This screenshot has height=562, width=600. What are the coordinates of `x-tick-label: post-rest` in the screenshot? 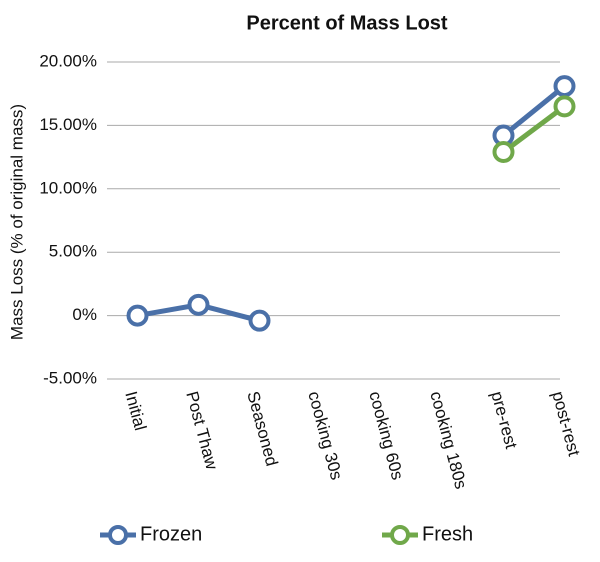 It's located at (566, 423).